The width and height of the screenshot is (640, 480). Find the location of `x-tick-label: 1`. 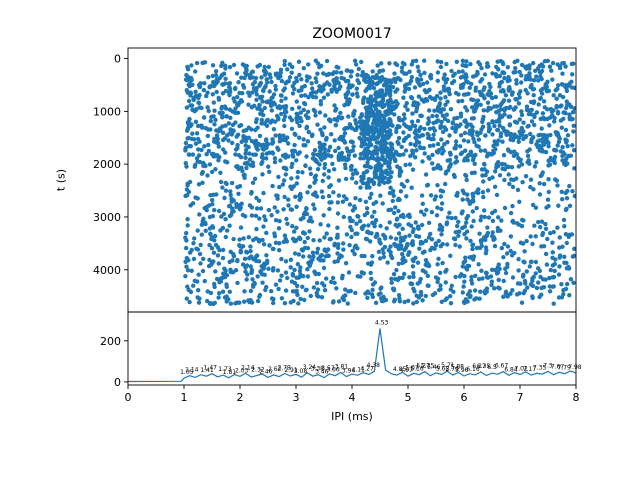

x-tick-label: 1 is located at coordinates (184, 397).